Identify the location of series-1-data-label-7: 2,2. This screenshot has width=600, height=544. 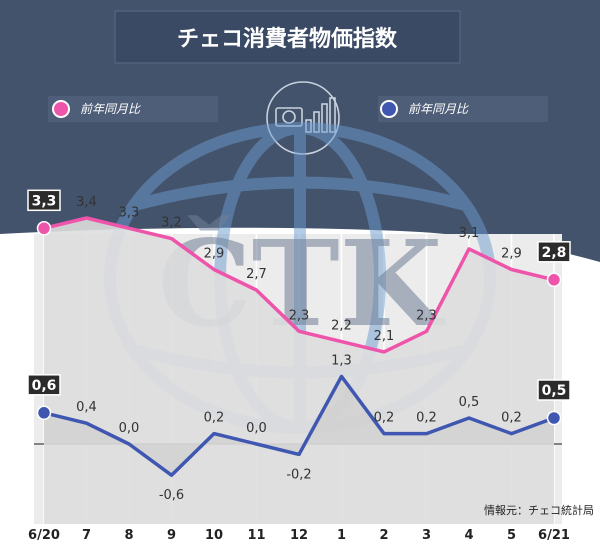
(341, 326).